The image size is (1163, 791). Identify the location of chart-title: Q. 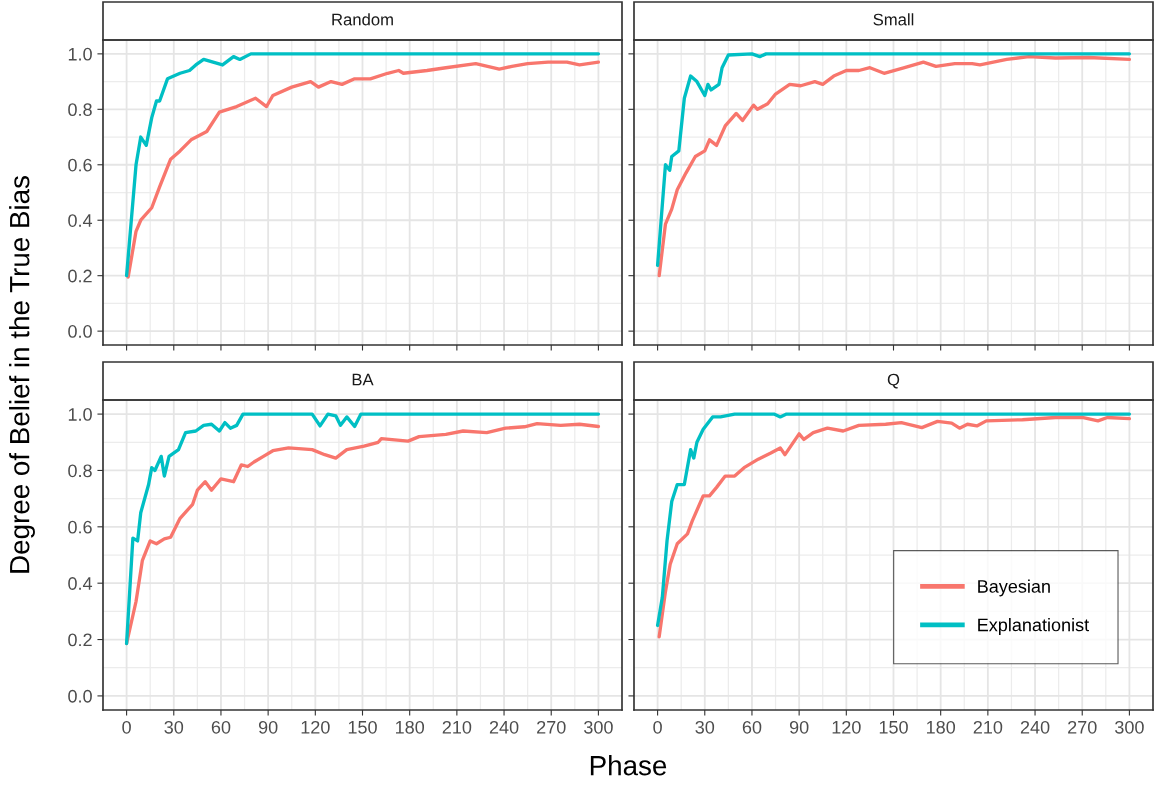
(893, 381).